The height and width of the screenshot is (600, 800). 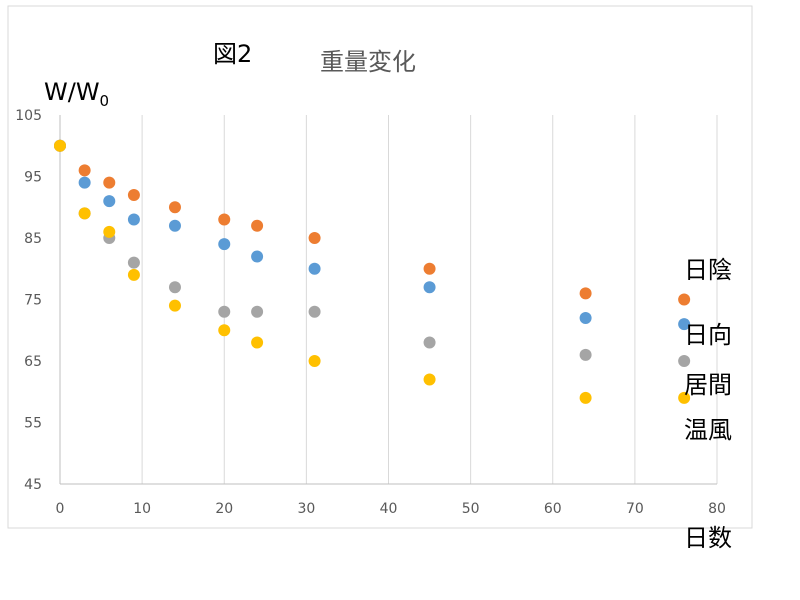 I want to click on figure-label: 図2, so click(x=232, y=54).